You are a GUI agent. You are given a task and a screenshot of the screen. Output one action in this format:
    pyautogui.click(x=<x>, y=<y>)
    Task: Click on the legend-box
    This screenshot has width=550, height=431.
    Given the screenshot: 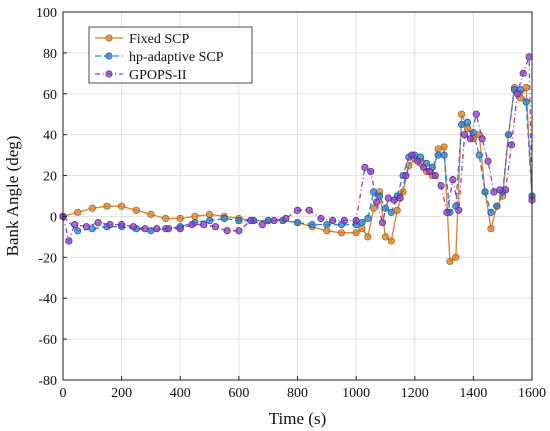 What is the action you would take?
    pyautogui.click(x=170, y=55)
    